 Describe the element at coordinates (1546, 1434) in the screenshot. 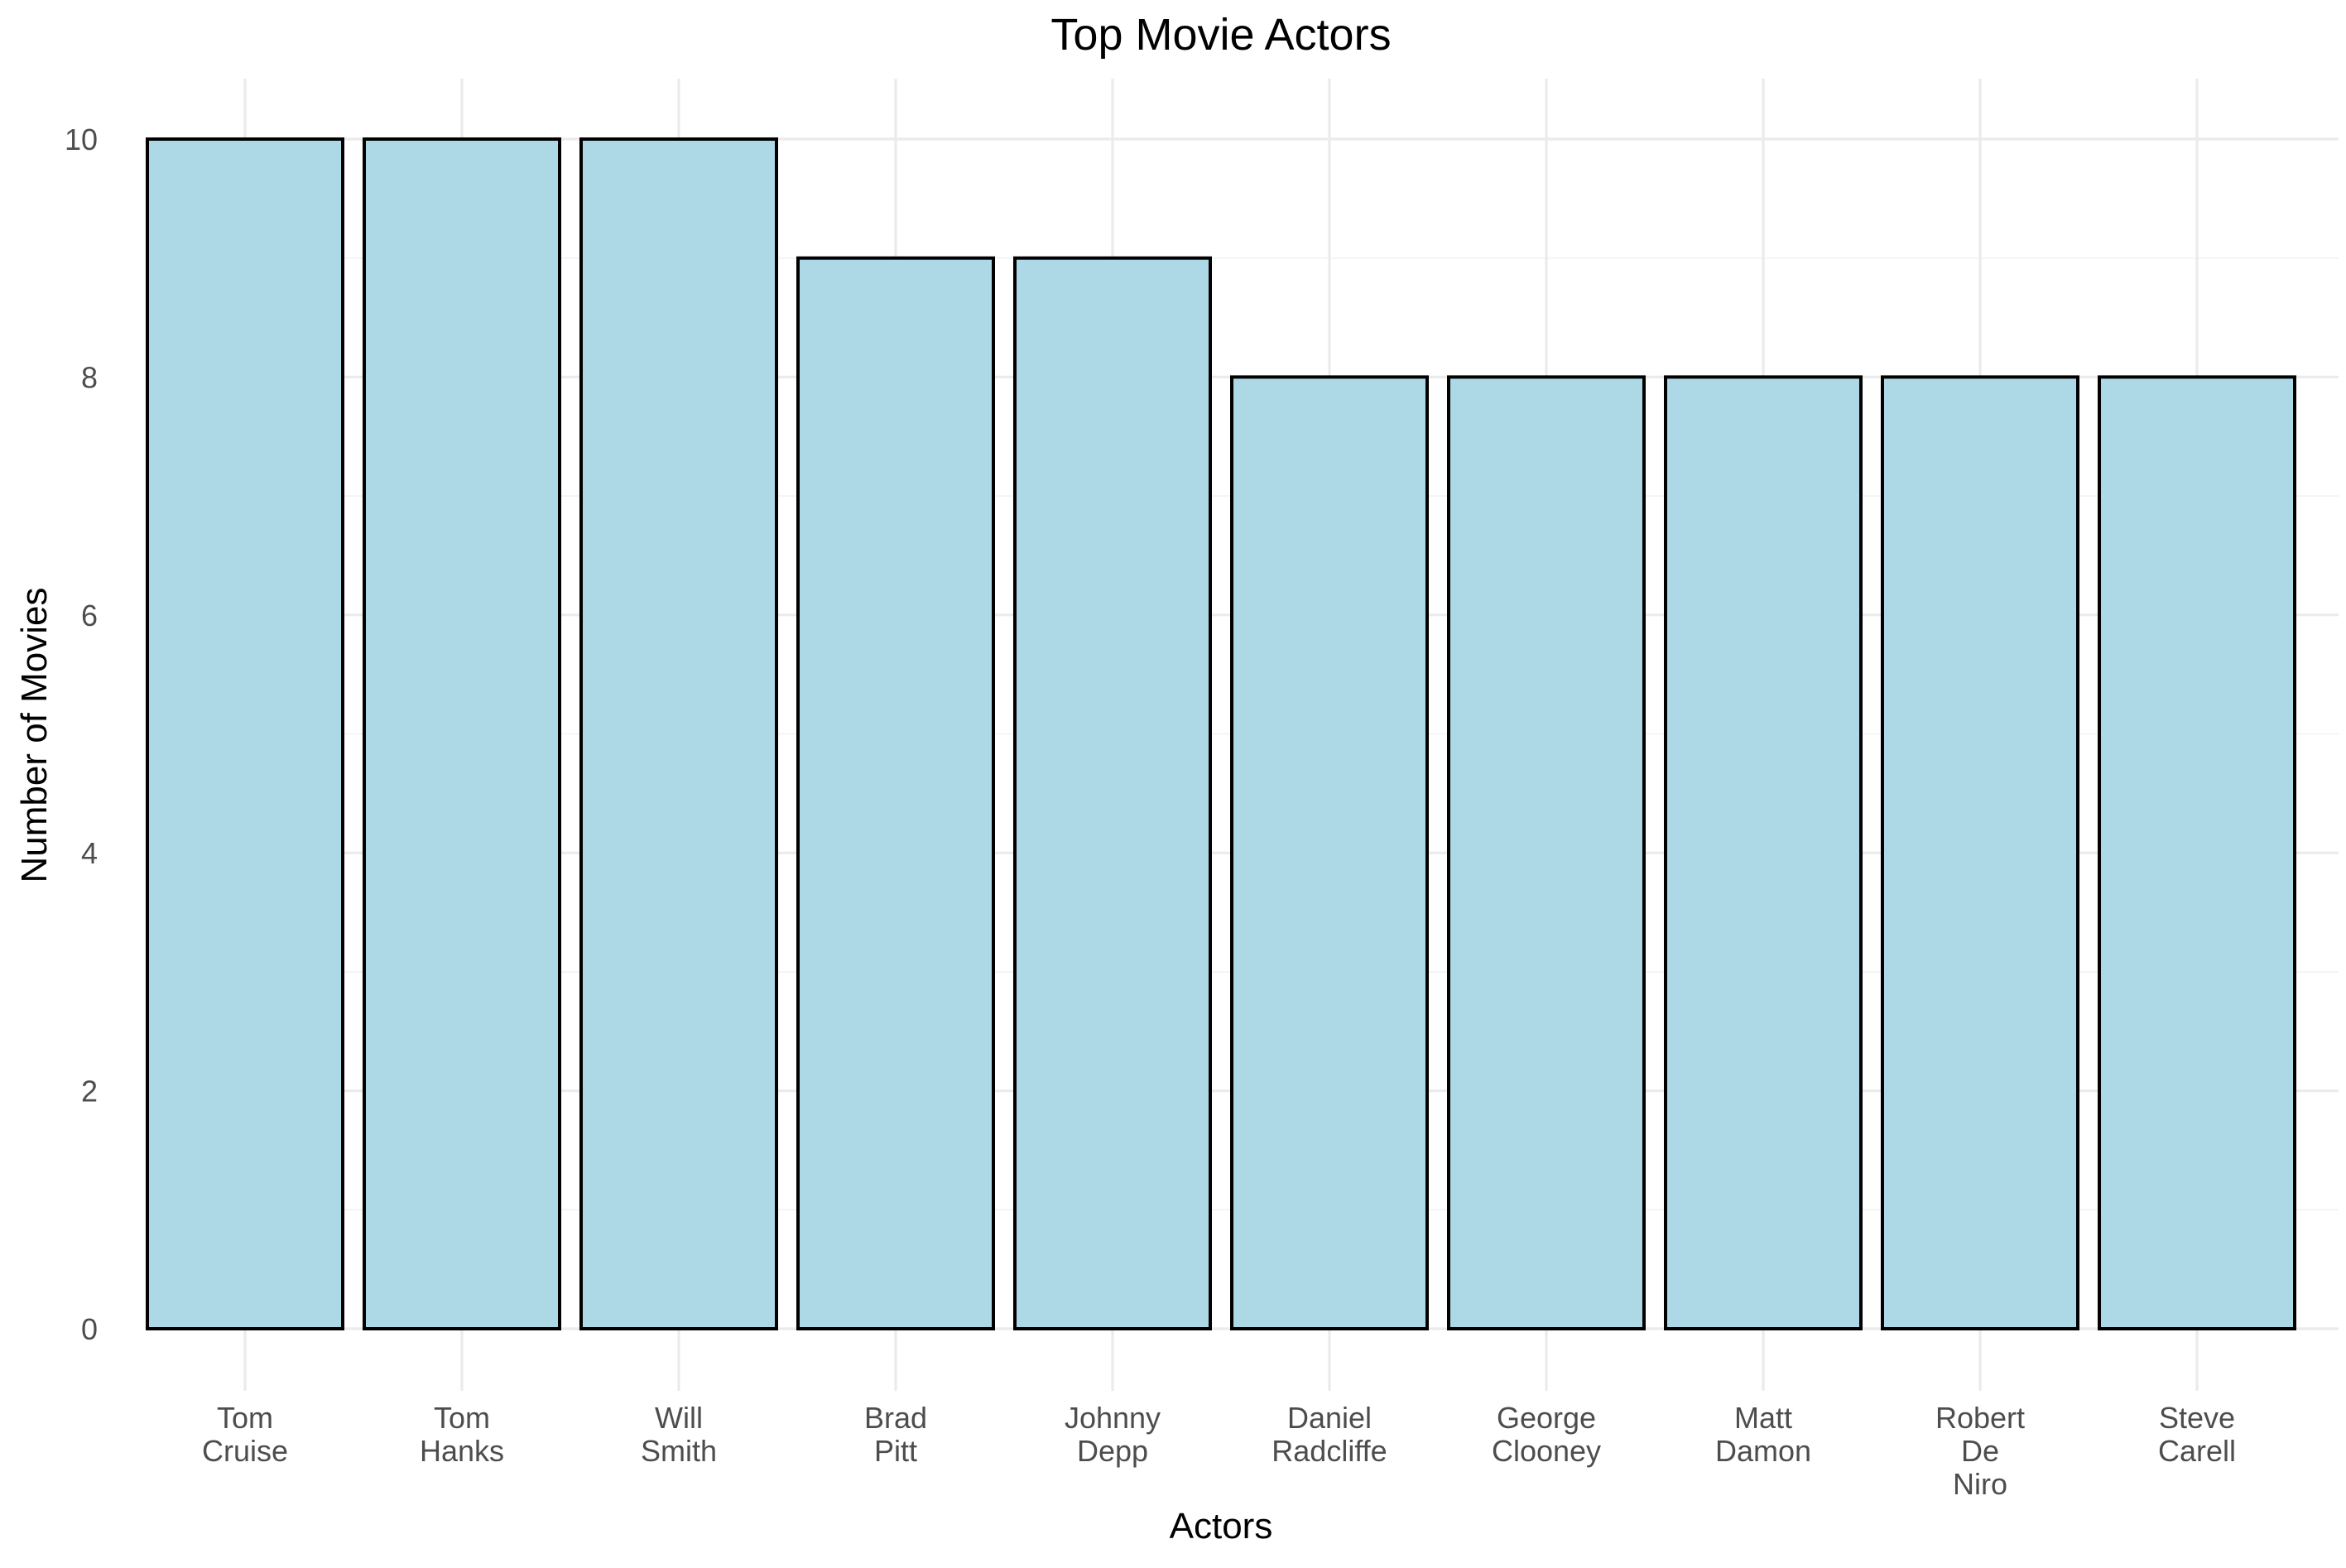

I see `x-tick-label: George Clooney` at that location.